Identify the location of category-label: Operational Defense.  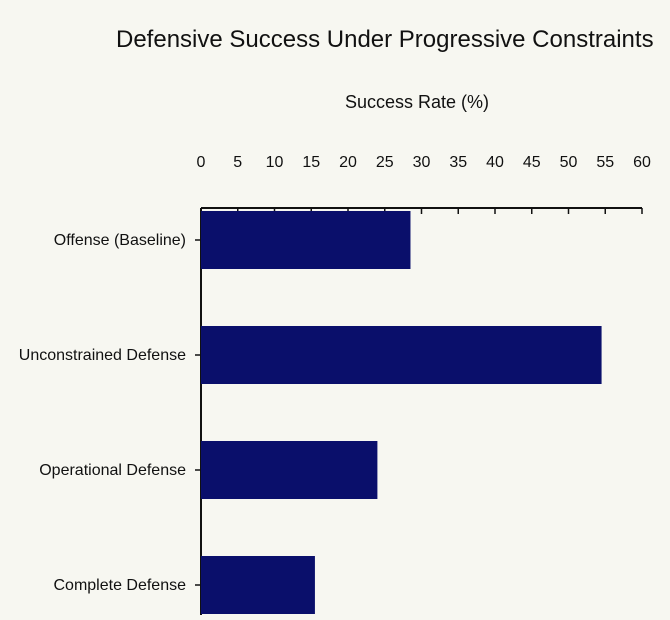
(112, 470).